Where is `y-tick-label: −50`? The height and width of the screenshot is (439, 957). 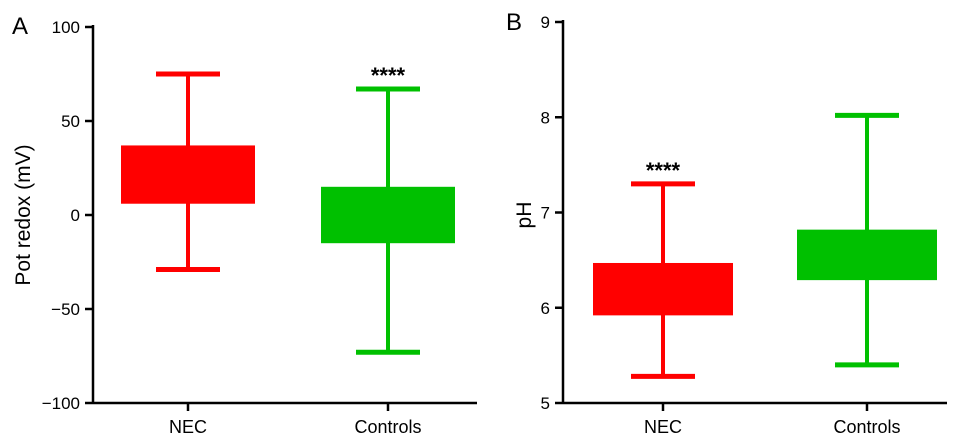
y-tick-label: −50 is located at coordinates (65, 309).